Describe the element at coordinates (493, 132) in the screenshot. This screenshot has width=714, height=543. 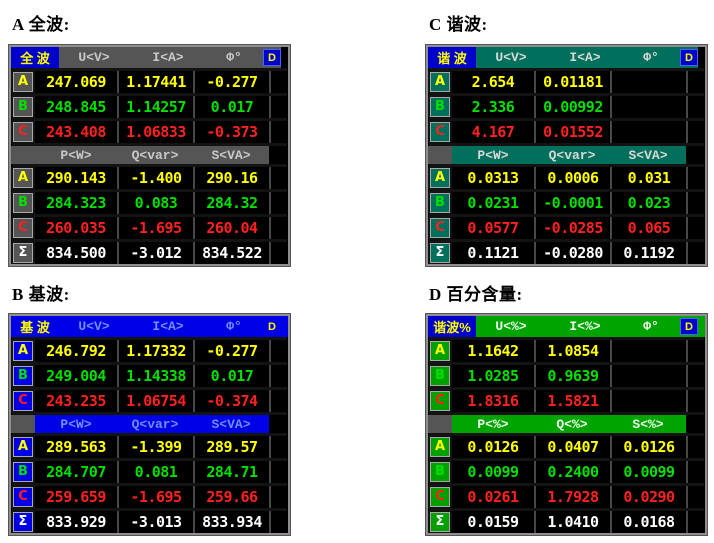
I see `value-cell: 4.167` at that location.